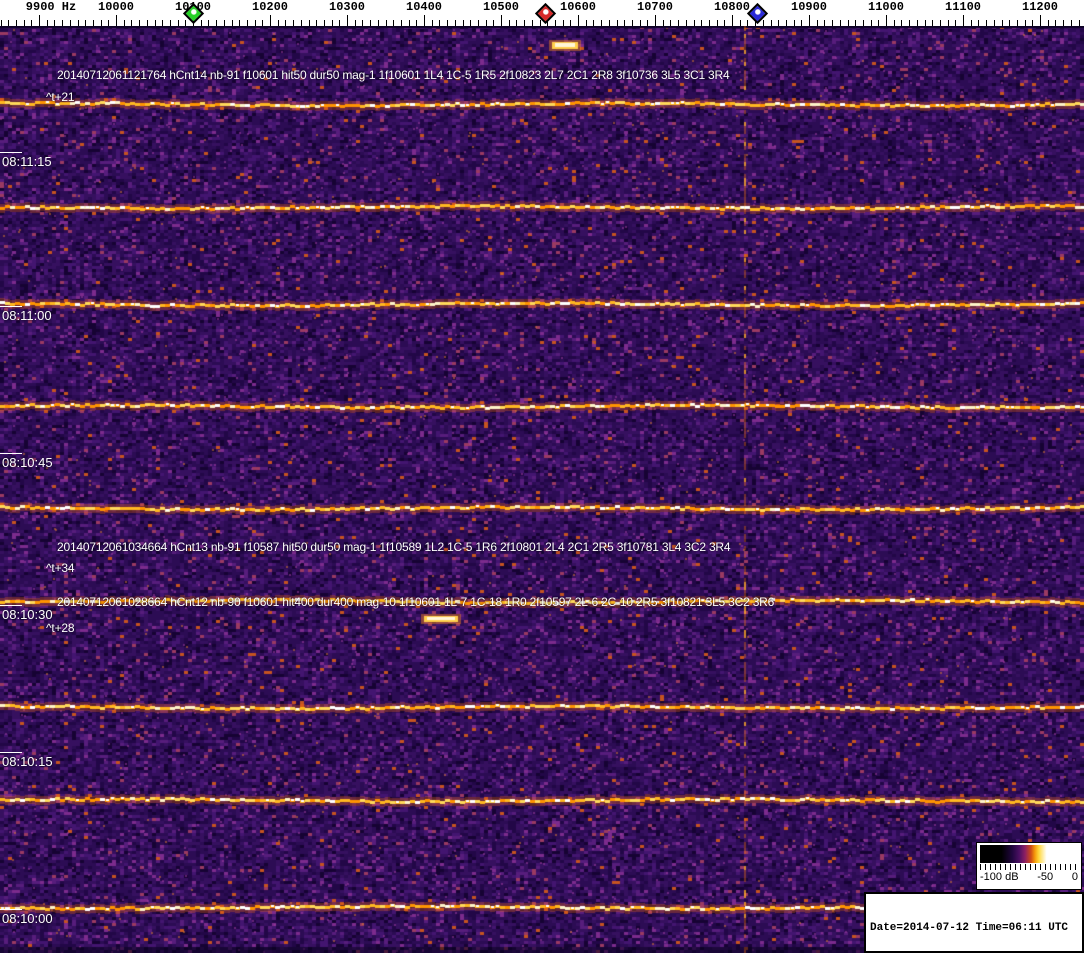 Image resolution: width=1084 pixels, height=953 pixels. I want to click on ruler-label: 10400, so click(424, 7).